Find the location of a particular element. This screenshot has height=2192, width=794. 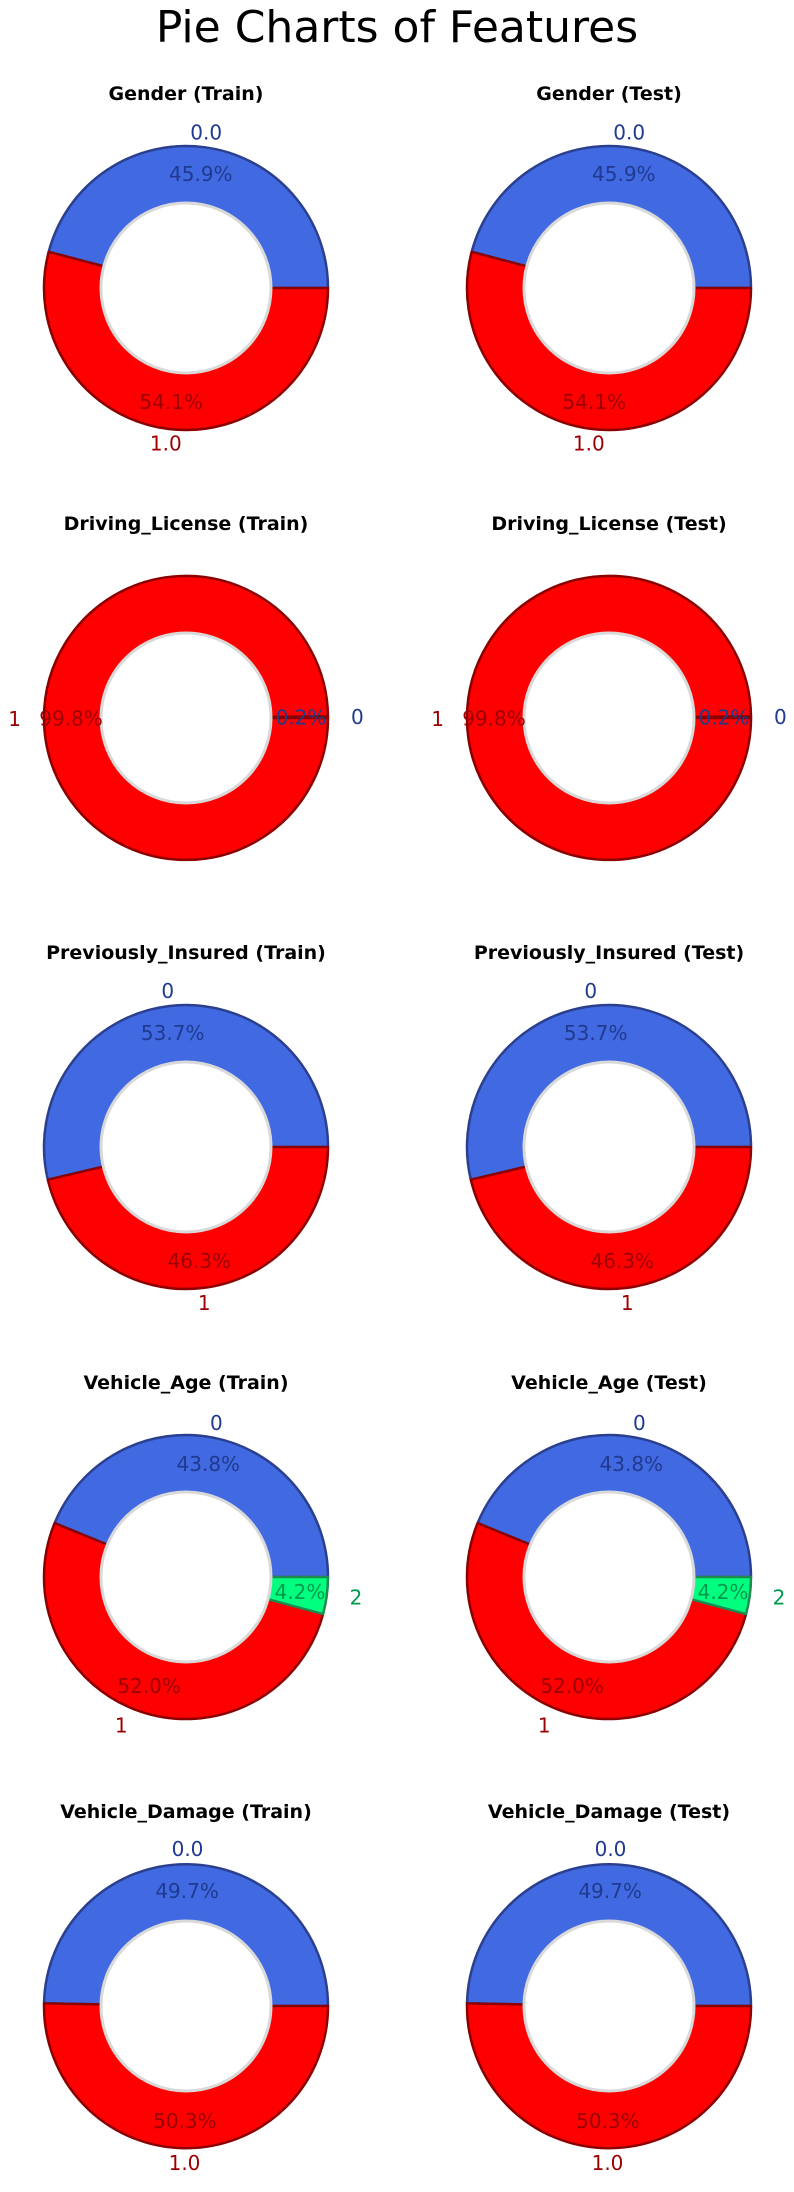

chart-title: Vehicle_Damage (Test) is located at coordinates (609, 1812).